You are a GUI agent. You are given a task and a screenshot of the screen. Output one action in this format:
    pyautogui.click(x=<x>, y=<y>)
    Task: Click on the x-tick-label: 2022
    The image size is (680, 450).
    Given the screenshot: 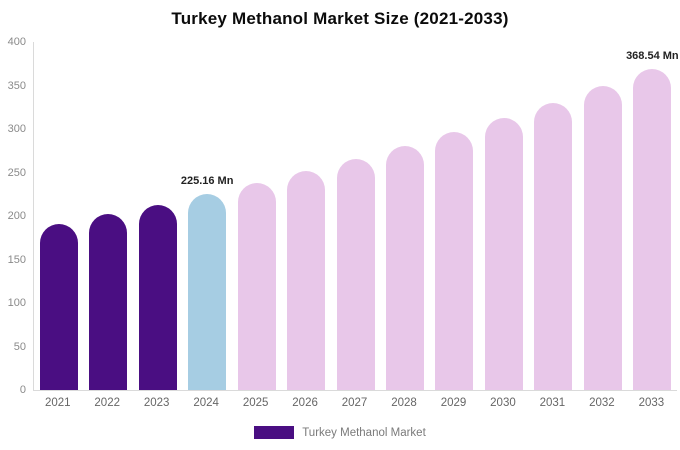 What is the action you would take?
    pyautogui.click(x=107, y=403)
    